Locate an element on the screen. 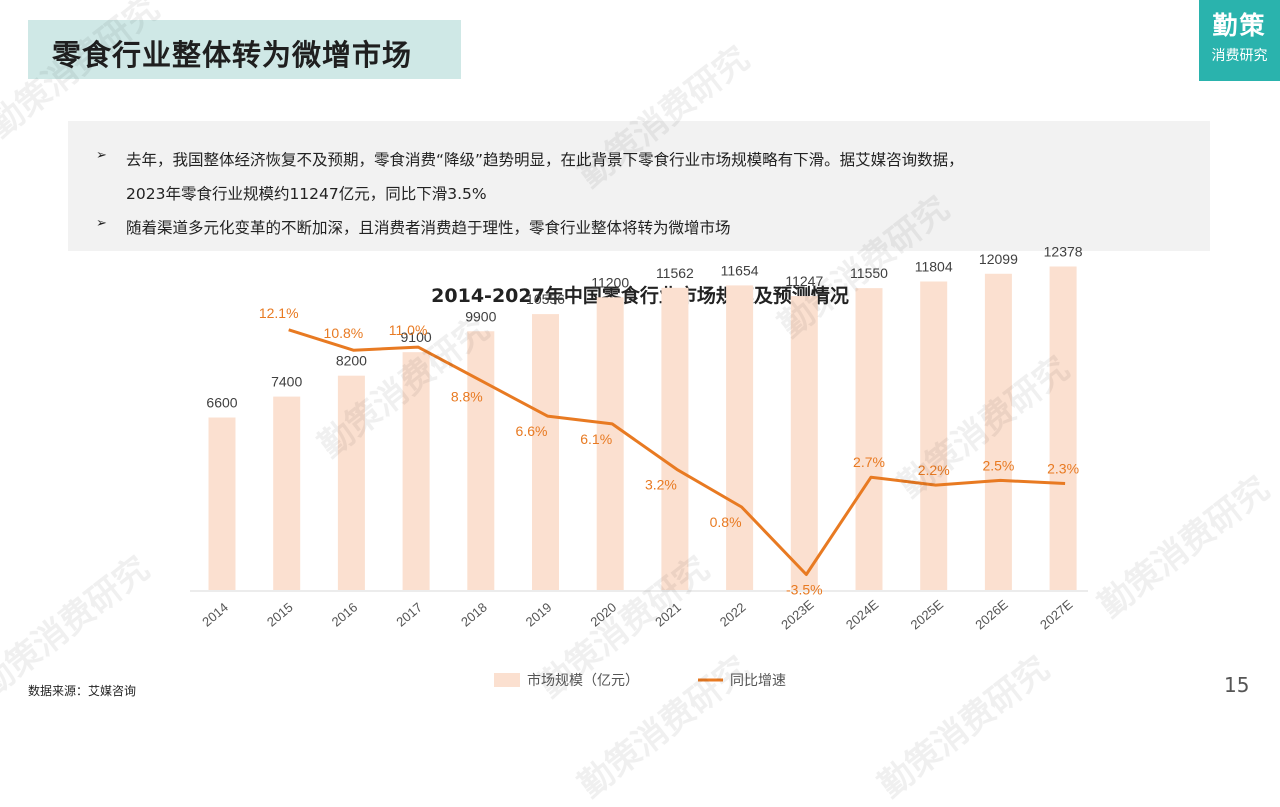 Image resolution: width=1280 pixels, height=807 pixels. bar-label-2018: 9900 is located at coordinates (480, 316).